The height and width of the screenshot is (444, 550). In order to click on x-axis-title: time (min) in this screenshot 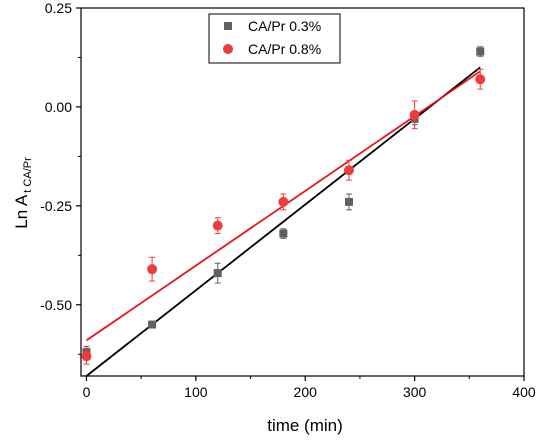, I will do `click(305, 425)`.